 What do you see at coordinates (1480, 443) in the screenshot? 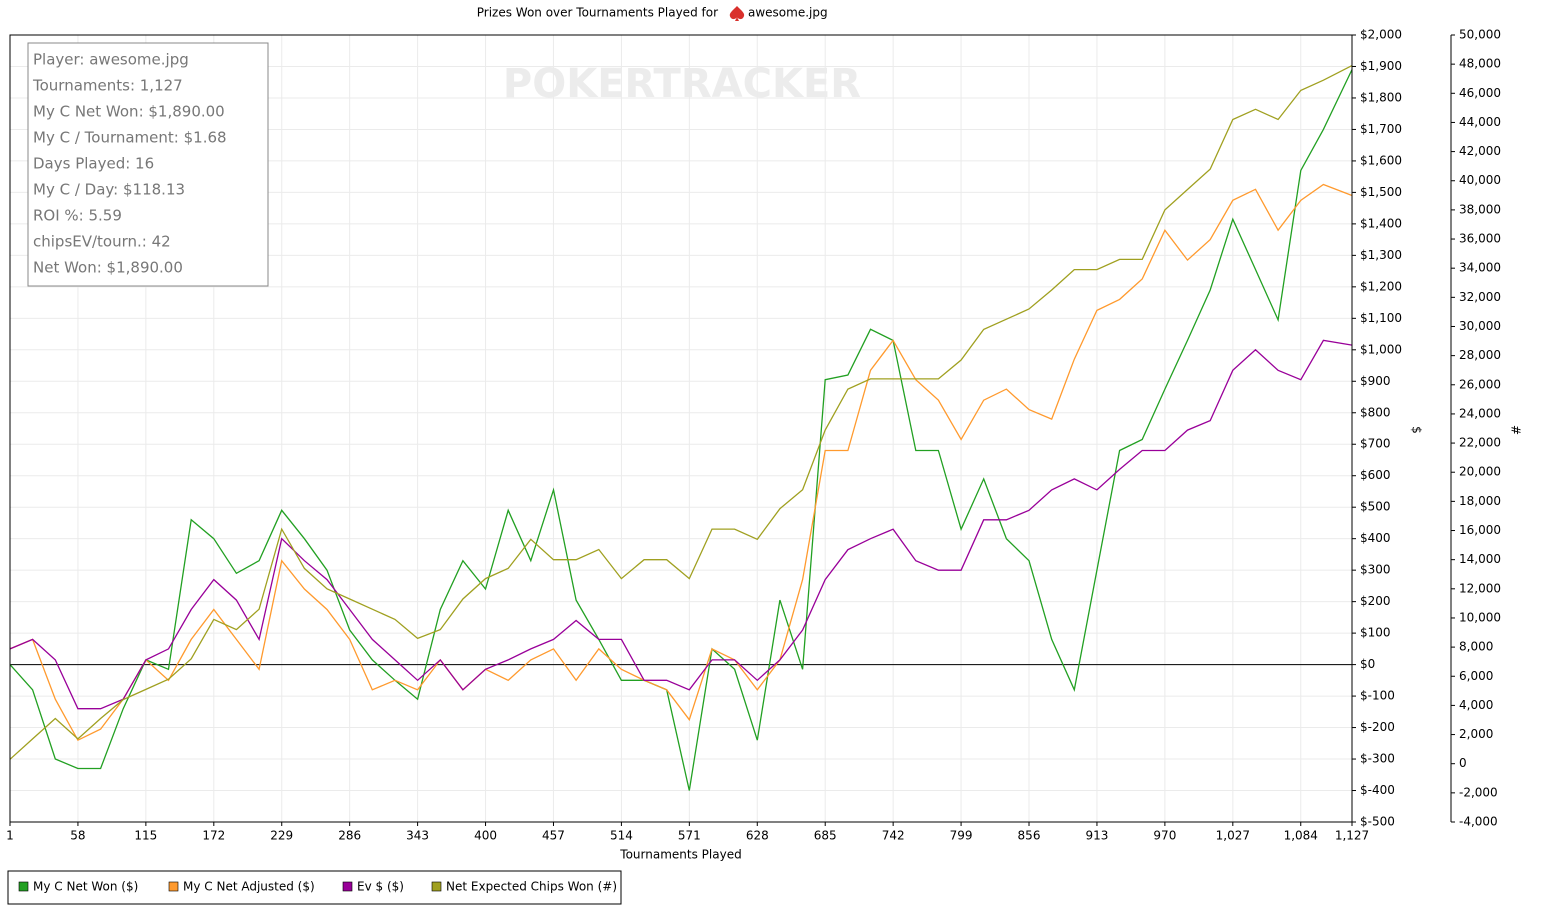
I see `y2-tick-label: 22,000` at bounding box center [1480, 443].